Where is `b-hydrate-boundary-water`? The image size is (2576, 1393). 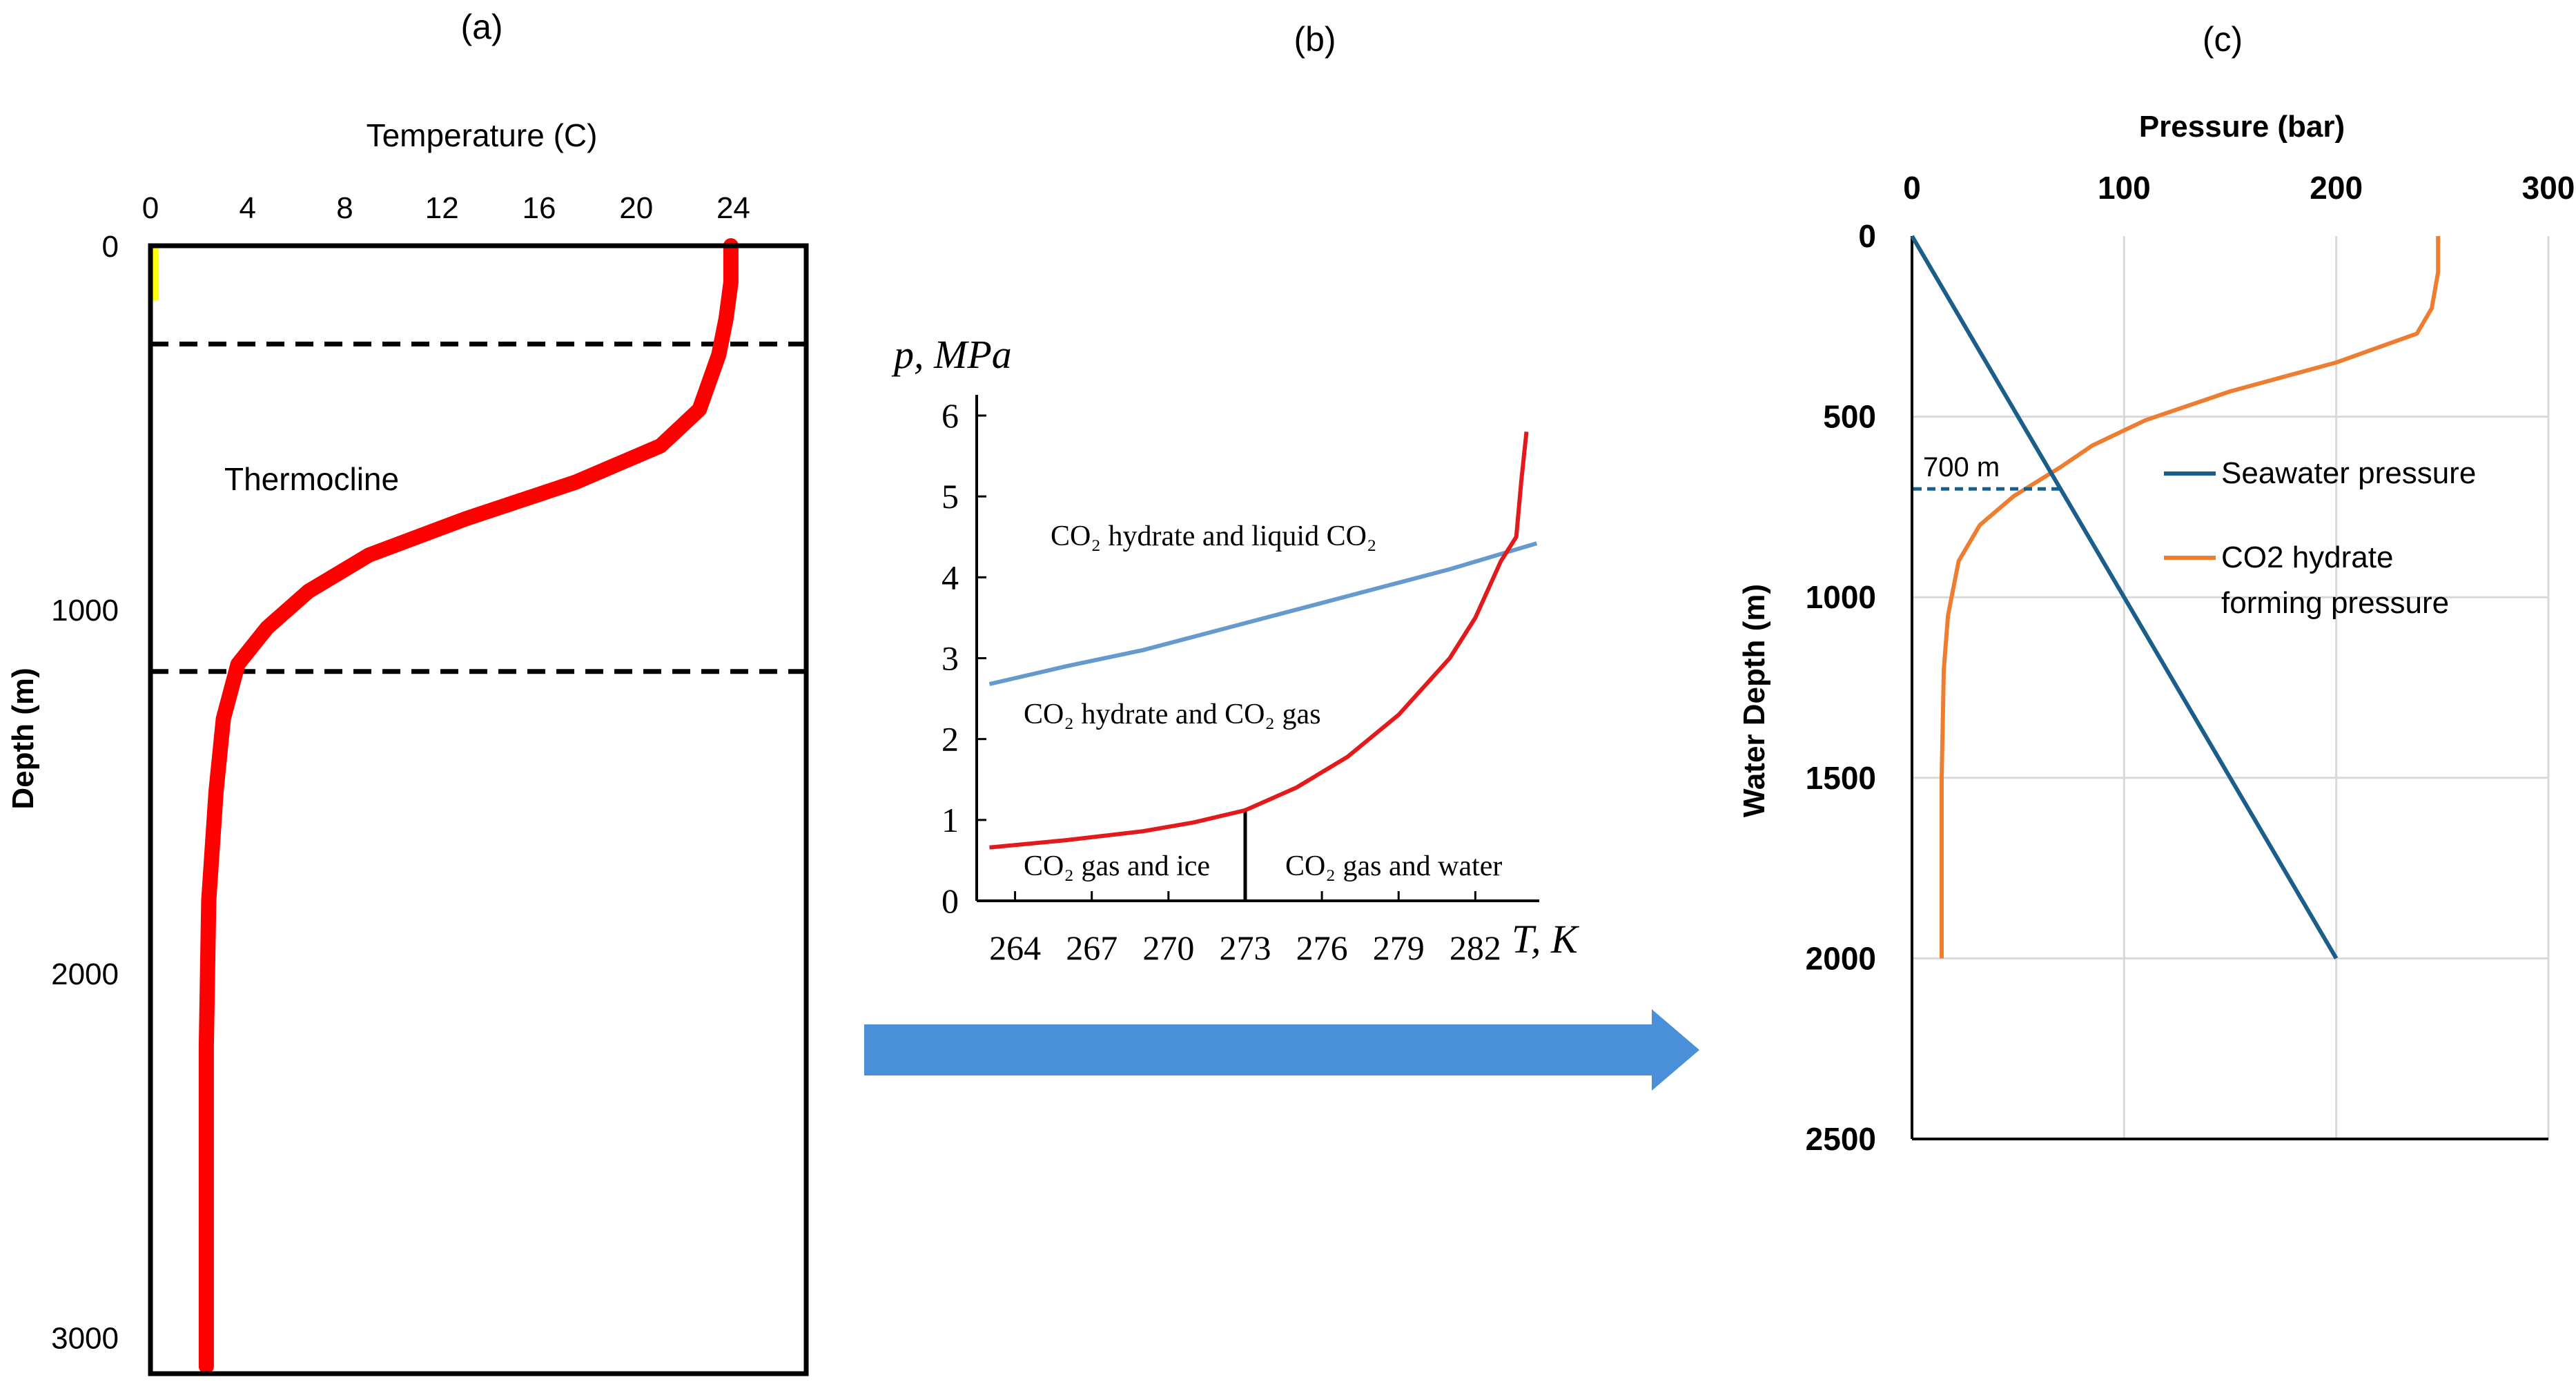 b-hydrate-boundary-water is located at coordinates (1386, 621).